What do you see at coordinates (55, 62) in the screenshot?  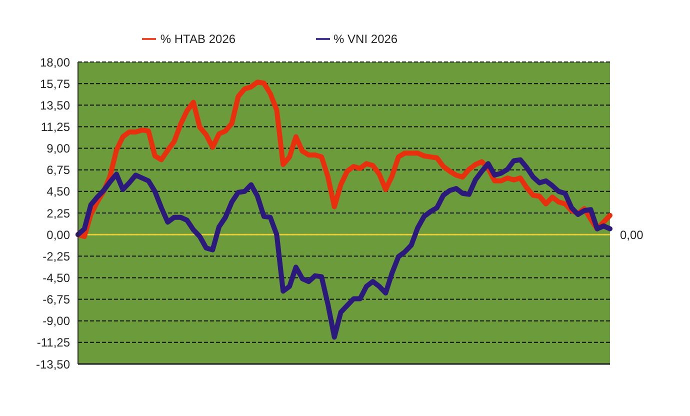 I see `y-tick-label: 18,00` at bounding box center [55, 62].